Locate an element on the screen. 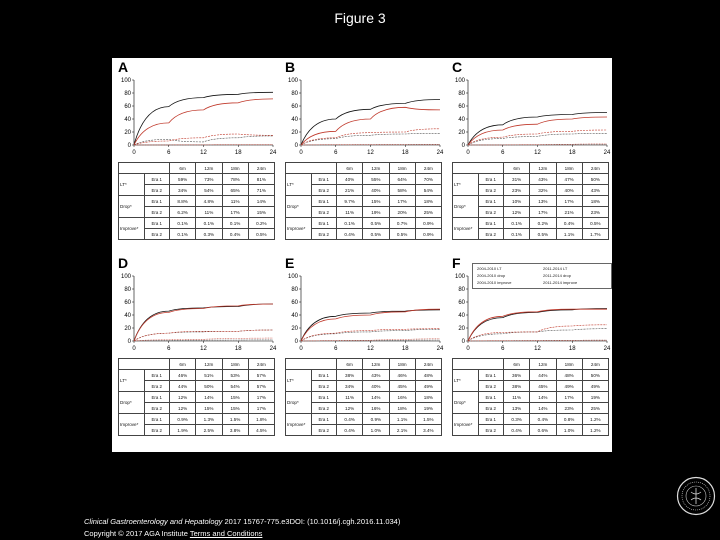 Image resolution: width=720 pixels, height=540 pixels. chart-panel-c: C 100 80 60 40 20 00 6 12 18 24 is located at coordinates (531, 108).